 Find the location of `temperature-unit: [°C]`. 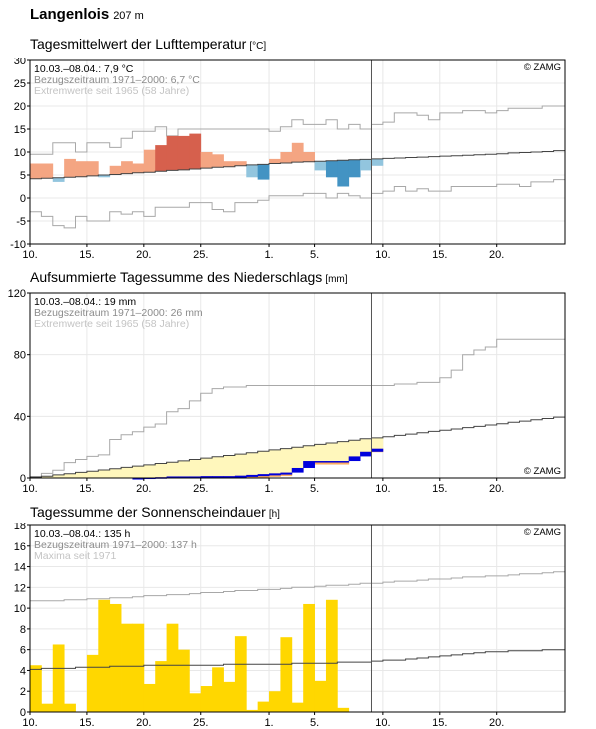

temperature-unit: [°C] is located at coordinates (258, 46).